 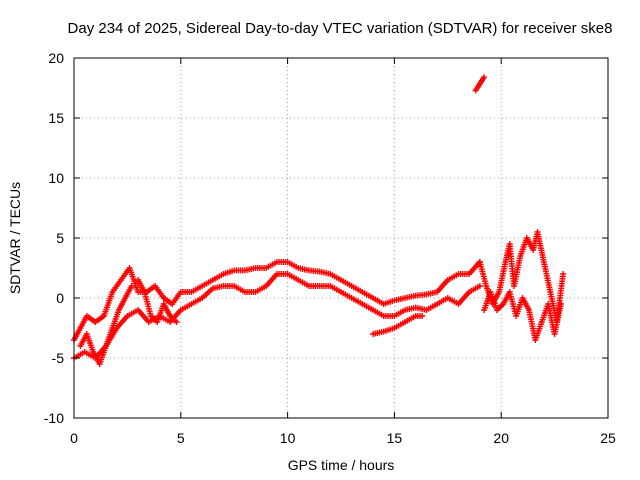 I want to click on y-tick-label: 0, so click(x=60, y=298).